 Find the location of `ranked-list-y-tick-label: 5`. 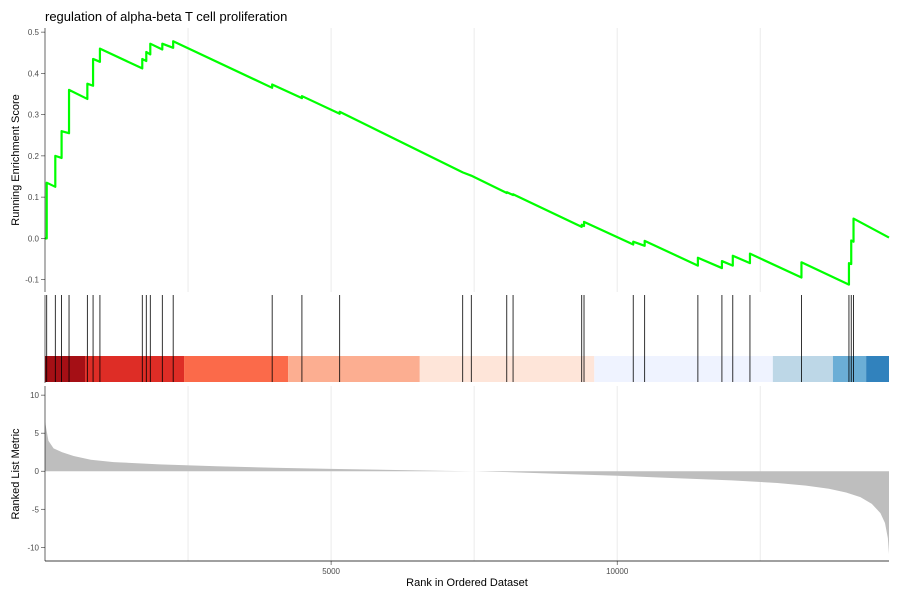

ranked-list-y-tick-label: 5 is located at coordinates (37, 433).